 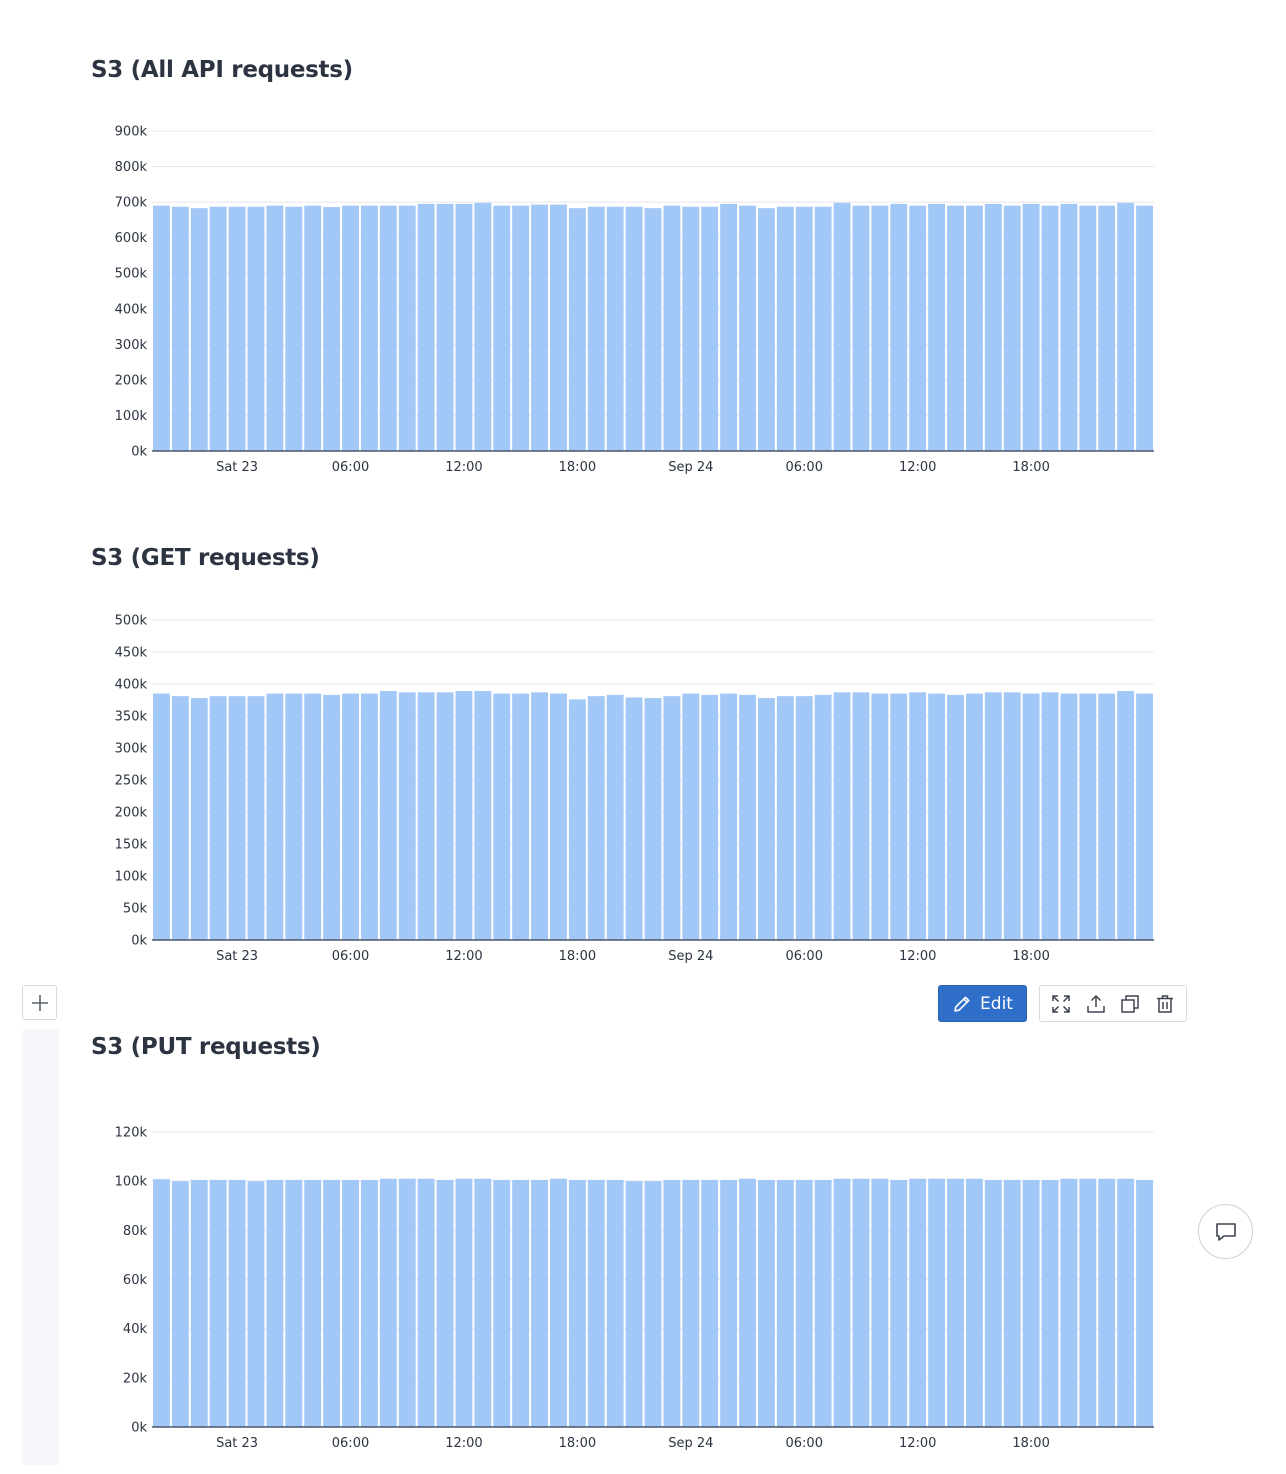 What do you see at coordinates (40, 1247) in the screenshot?
I see `panel-drag-strip` at bounding box center [40, 1247].